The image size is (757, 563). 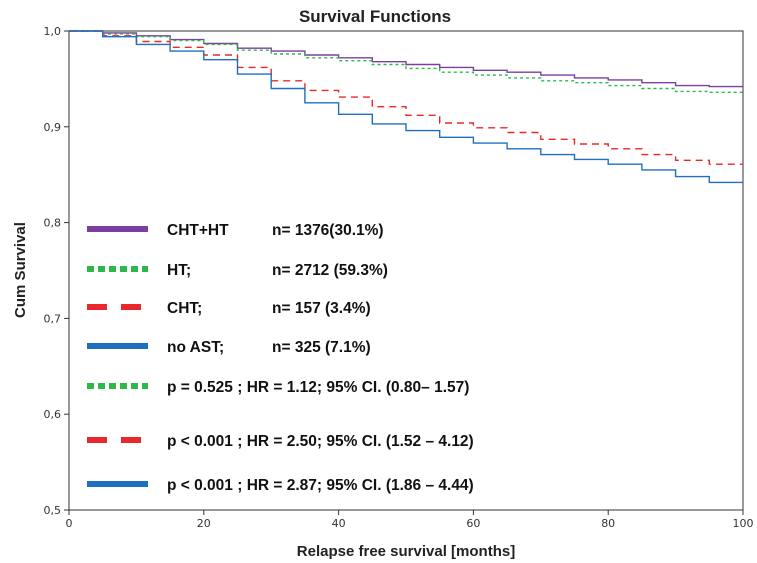 I want to click on y-tick-label: 0,8, so click(x=53, y=223).